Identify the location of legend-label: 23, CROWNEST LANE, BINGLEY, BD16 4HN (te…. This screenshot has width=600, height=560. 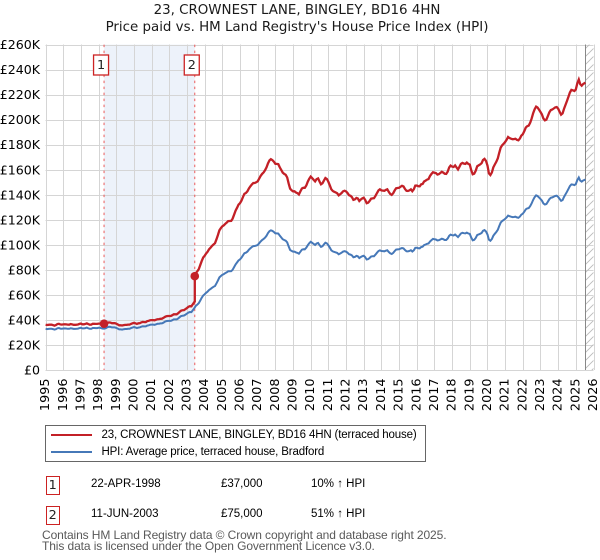
(259, 434).